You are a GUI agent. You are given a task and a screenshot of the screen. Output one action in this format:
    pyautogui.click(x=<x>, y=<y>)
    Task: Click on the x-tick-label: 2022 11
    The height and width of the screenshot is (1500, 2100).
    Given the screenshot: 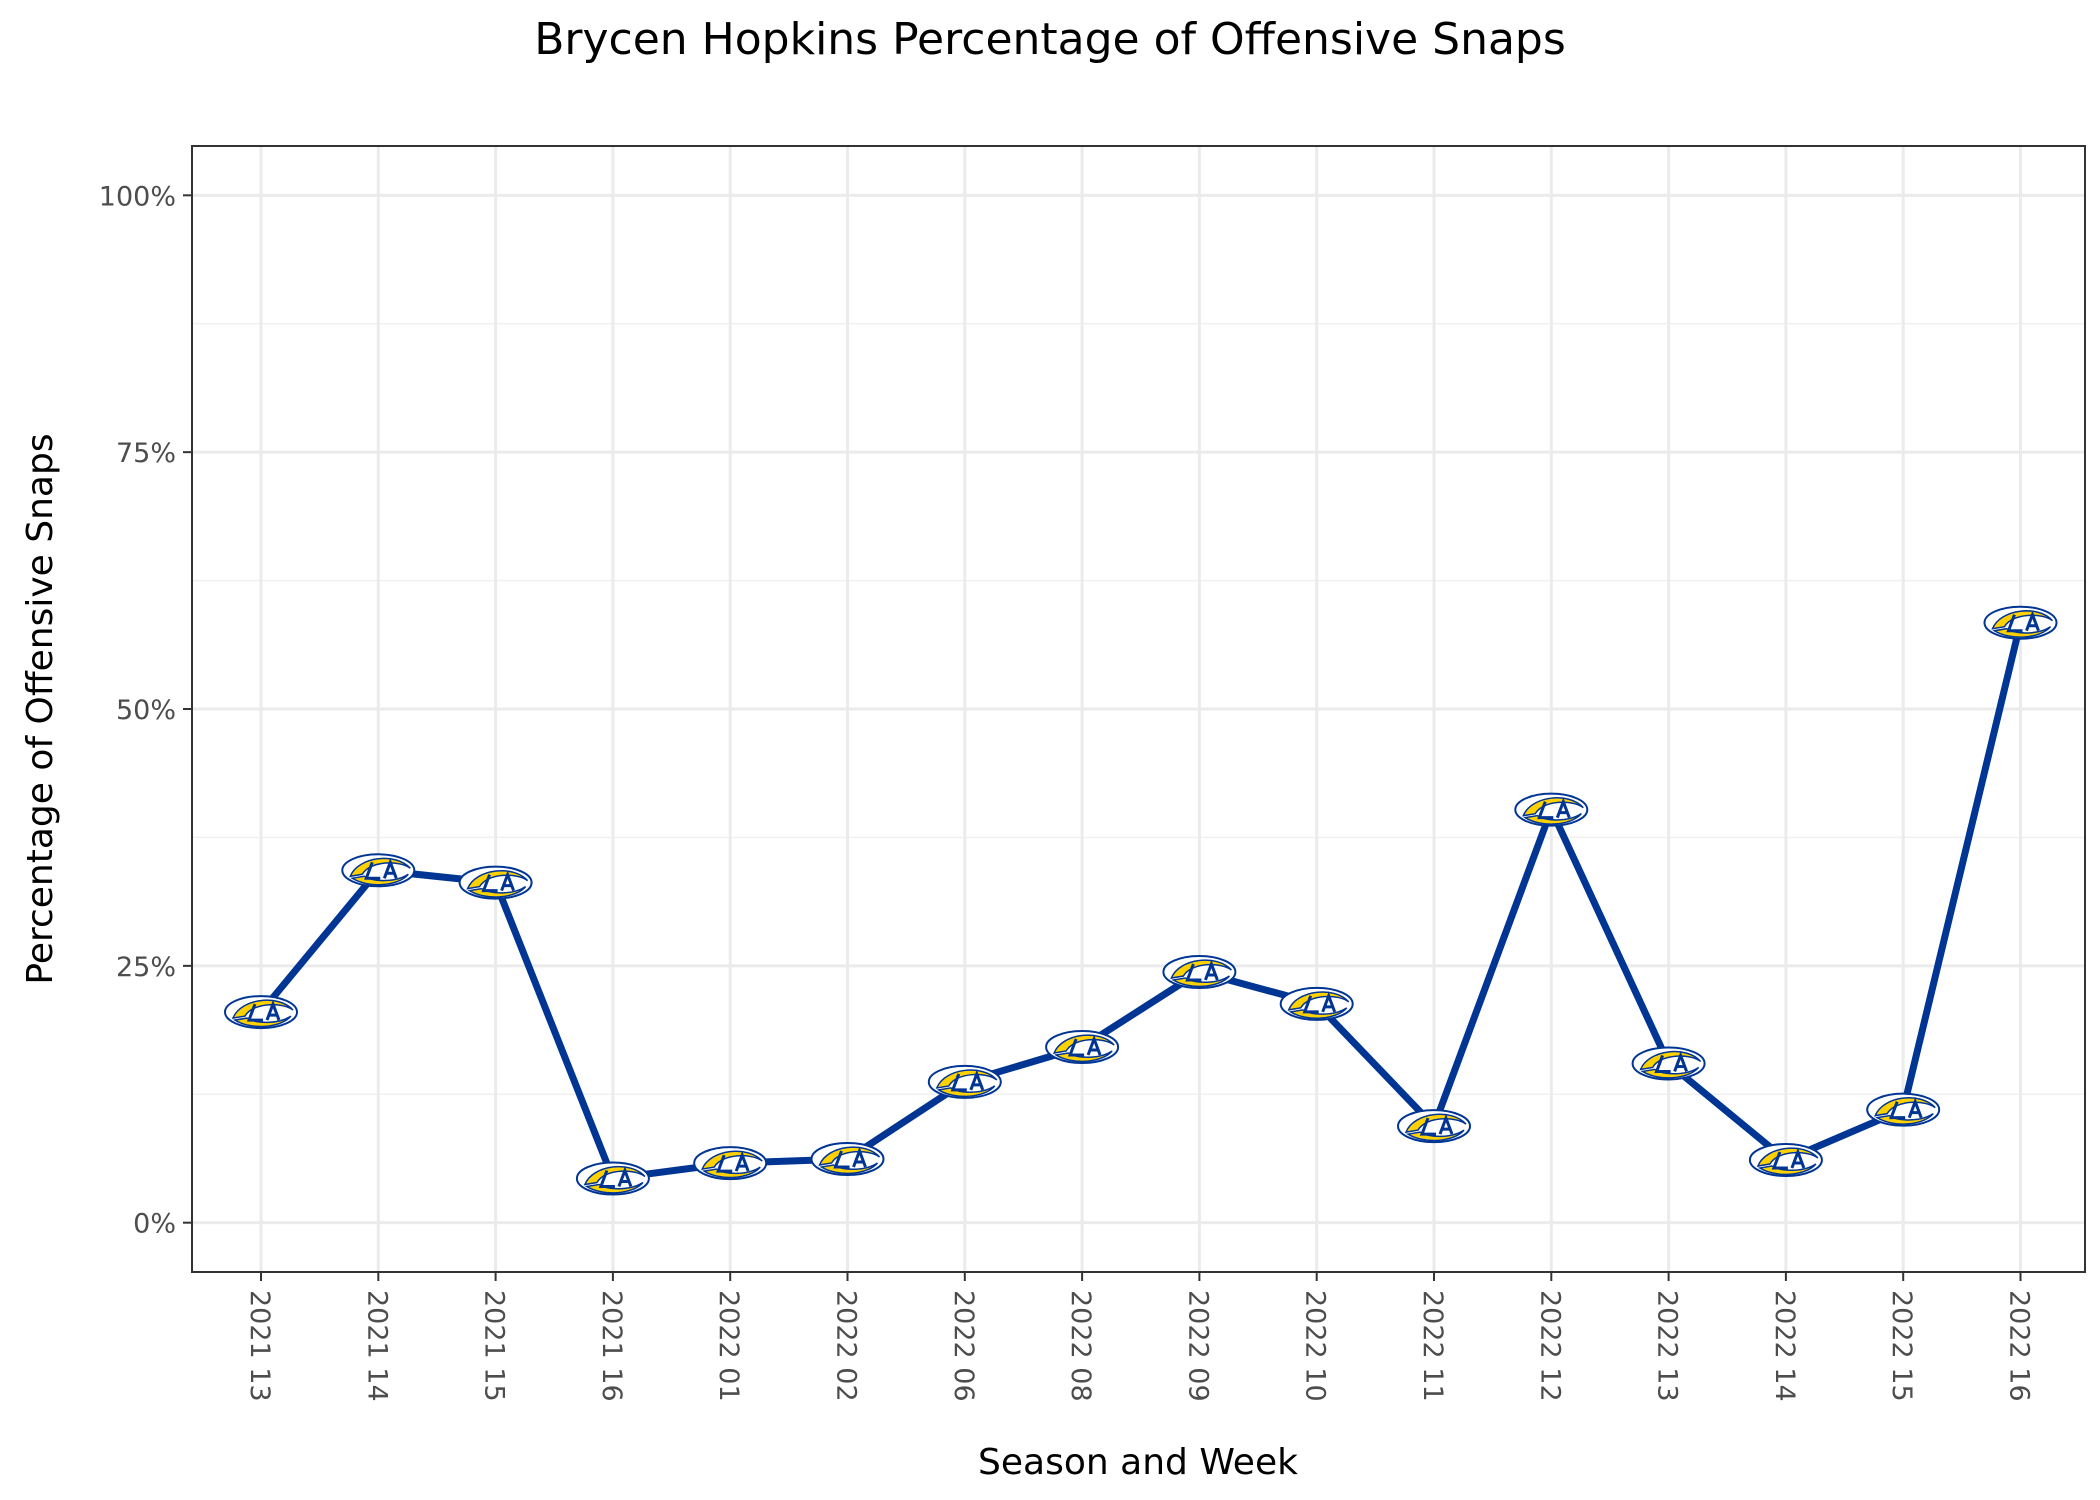 What is the action you would take?
    pyautogui.click(x=1432, y=1346)
    